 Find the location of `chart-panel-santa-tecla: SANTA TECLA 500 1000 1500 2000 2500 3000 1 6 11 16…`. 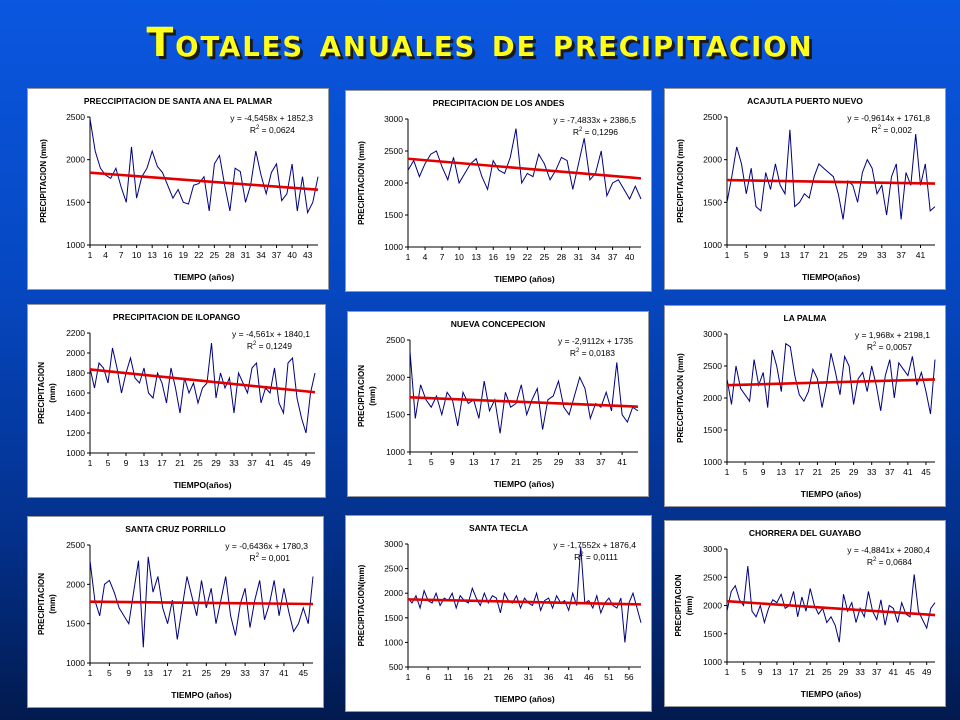

chart-panel-santa-tecla: SANTA TECLA 500 1000 1500 2000 2500 3000 1 6 11 16… is located at coordinates (498, 613).